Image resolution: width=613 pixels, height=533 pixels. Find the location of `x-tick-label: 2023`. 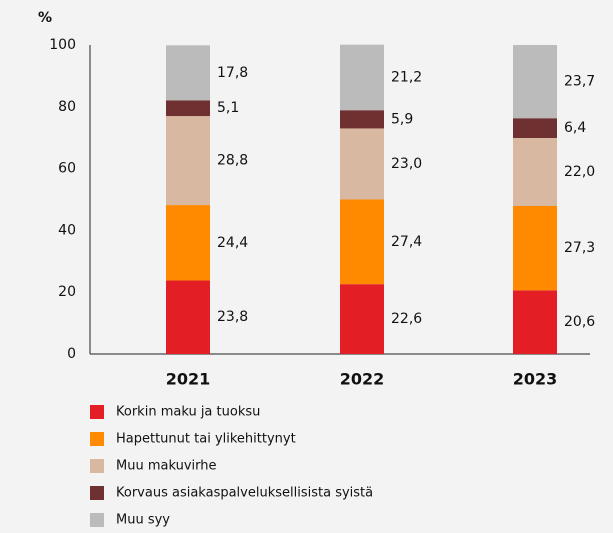

x-tick-label: 2023 is located at coordinates (535, 379).